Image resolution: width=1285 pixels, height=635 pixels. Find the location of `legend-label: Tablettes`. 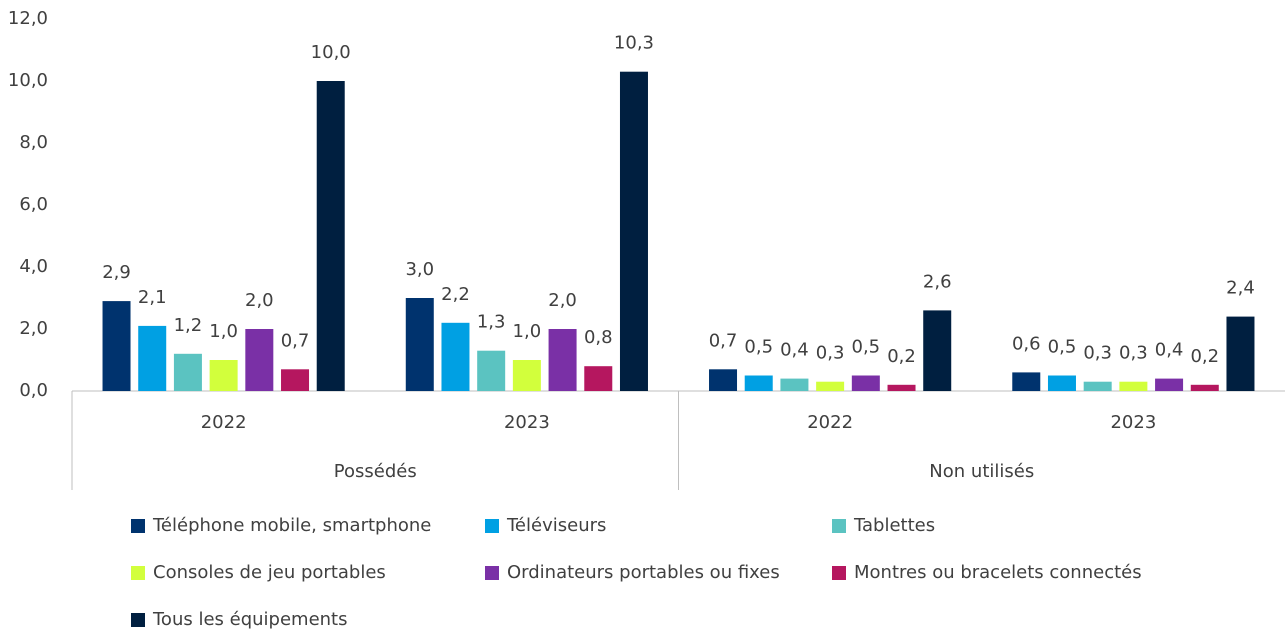

legend-label: Tablettes is located at coordinates (894, 525).